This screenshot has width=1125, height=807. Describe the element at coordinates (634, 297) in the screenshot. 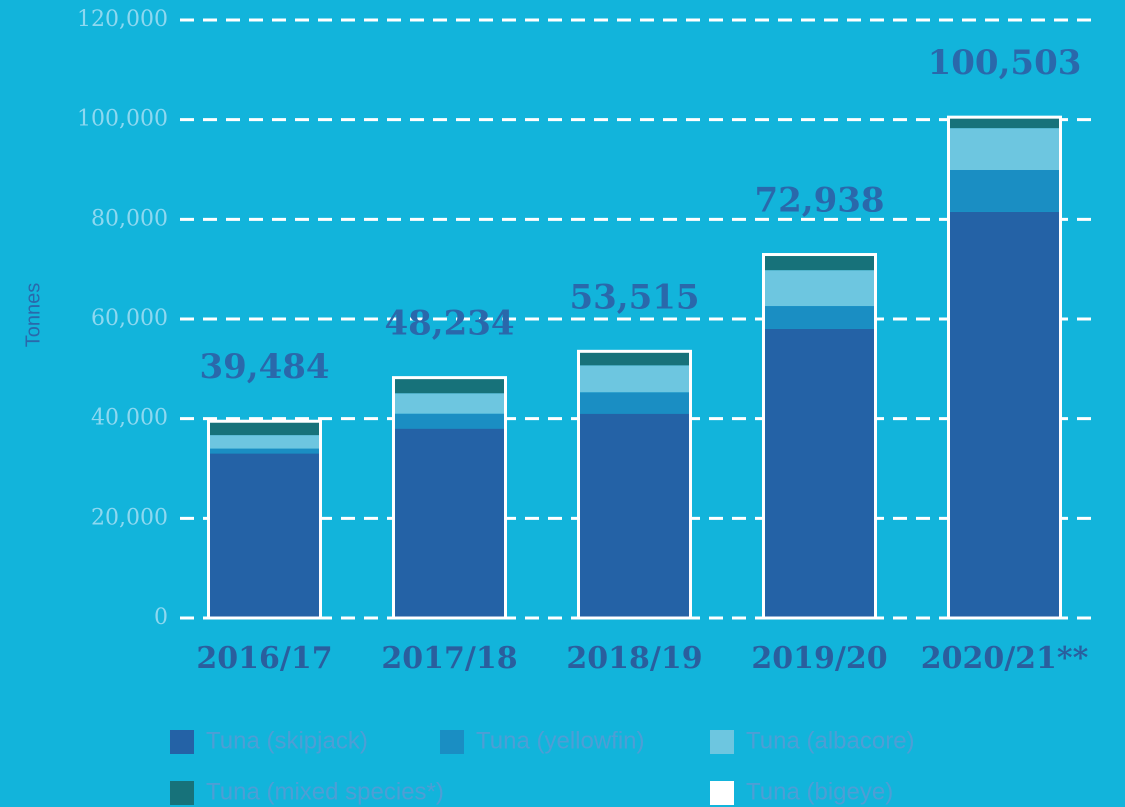

I see `total-label: 53,515` at that location.